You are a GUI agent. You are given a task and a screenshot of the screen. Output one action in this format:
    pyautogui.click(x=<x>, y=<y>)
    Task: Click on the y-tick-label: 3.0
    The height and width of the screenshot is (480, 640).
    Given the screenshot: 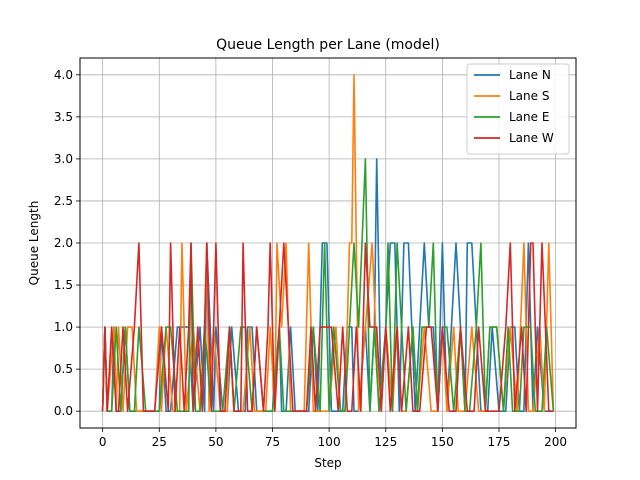 What is the action you would take?
    pyautogui.click(x=63, y=159)
    